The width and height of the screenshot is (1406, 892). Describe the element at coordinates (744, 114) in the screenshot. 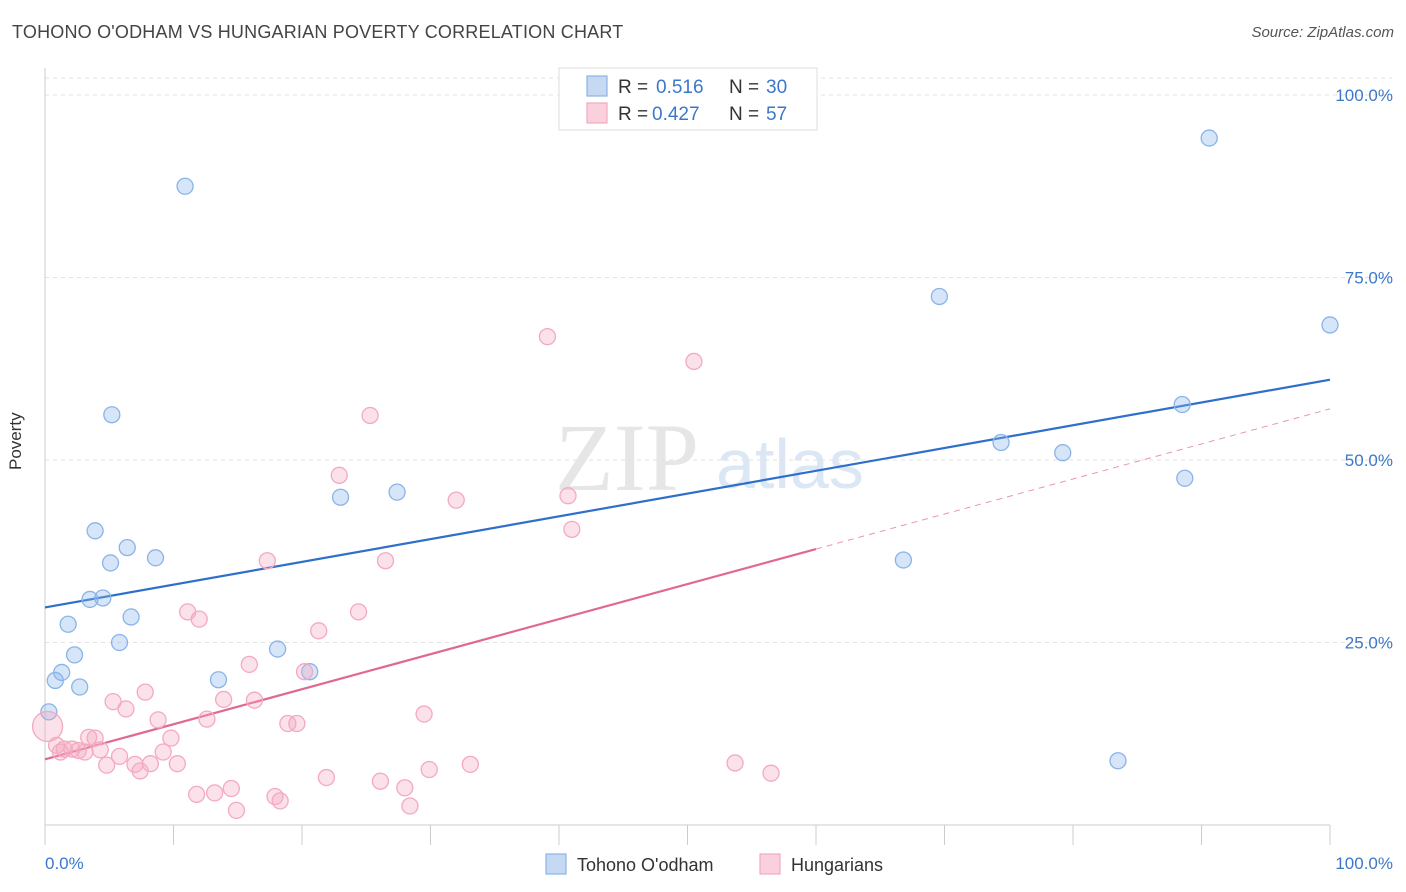

I see `stats-n-label-hungarians: N =` at that location.